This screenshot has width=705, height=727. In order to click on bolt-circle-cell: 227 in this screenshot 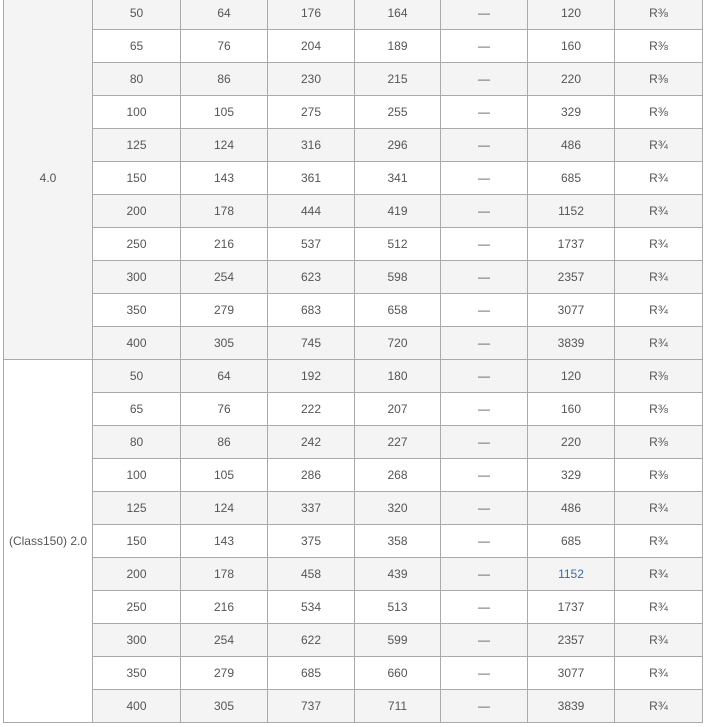, I will do `click(397, 442)`.